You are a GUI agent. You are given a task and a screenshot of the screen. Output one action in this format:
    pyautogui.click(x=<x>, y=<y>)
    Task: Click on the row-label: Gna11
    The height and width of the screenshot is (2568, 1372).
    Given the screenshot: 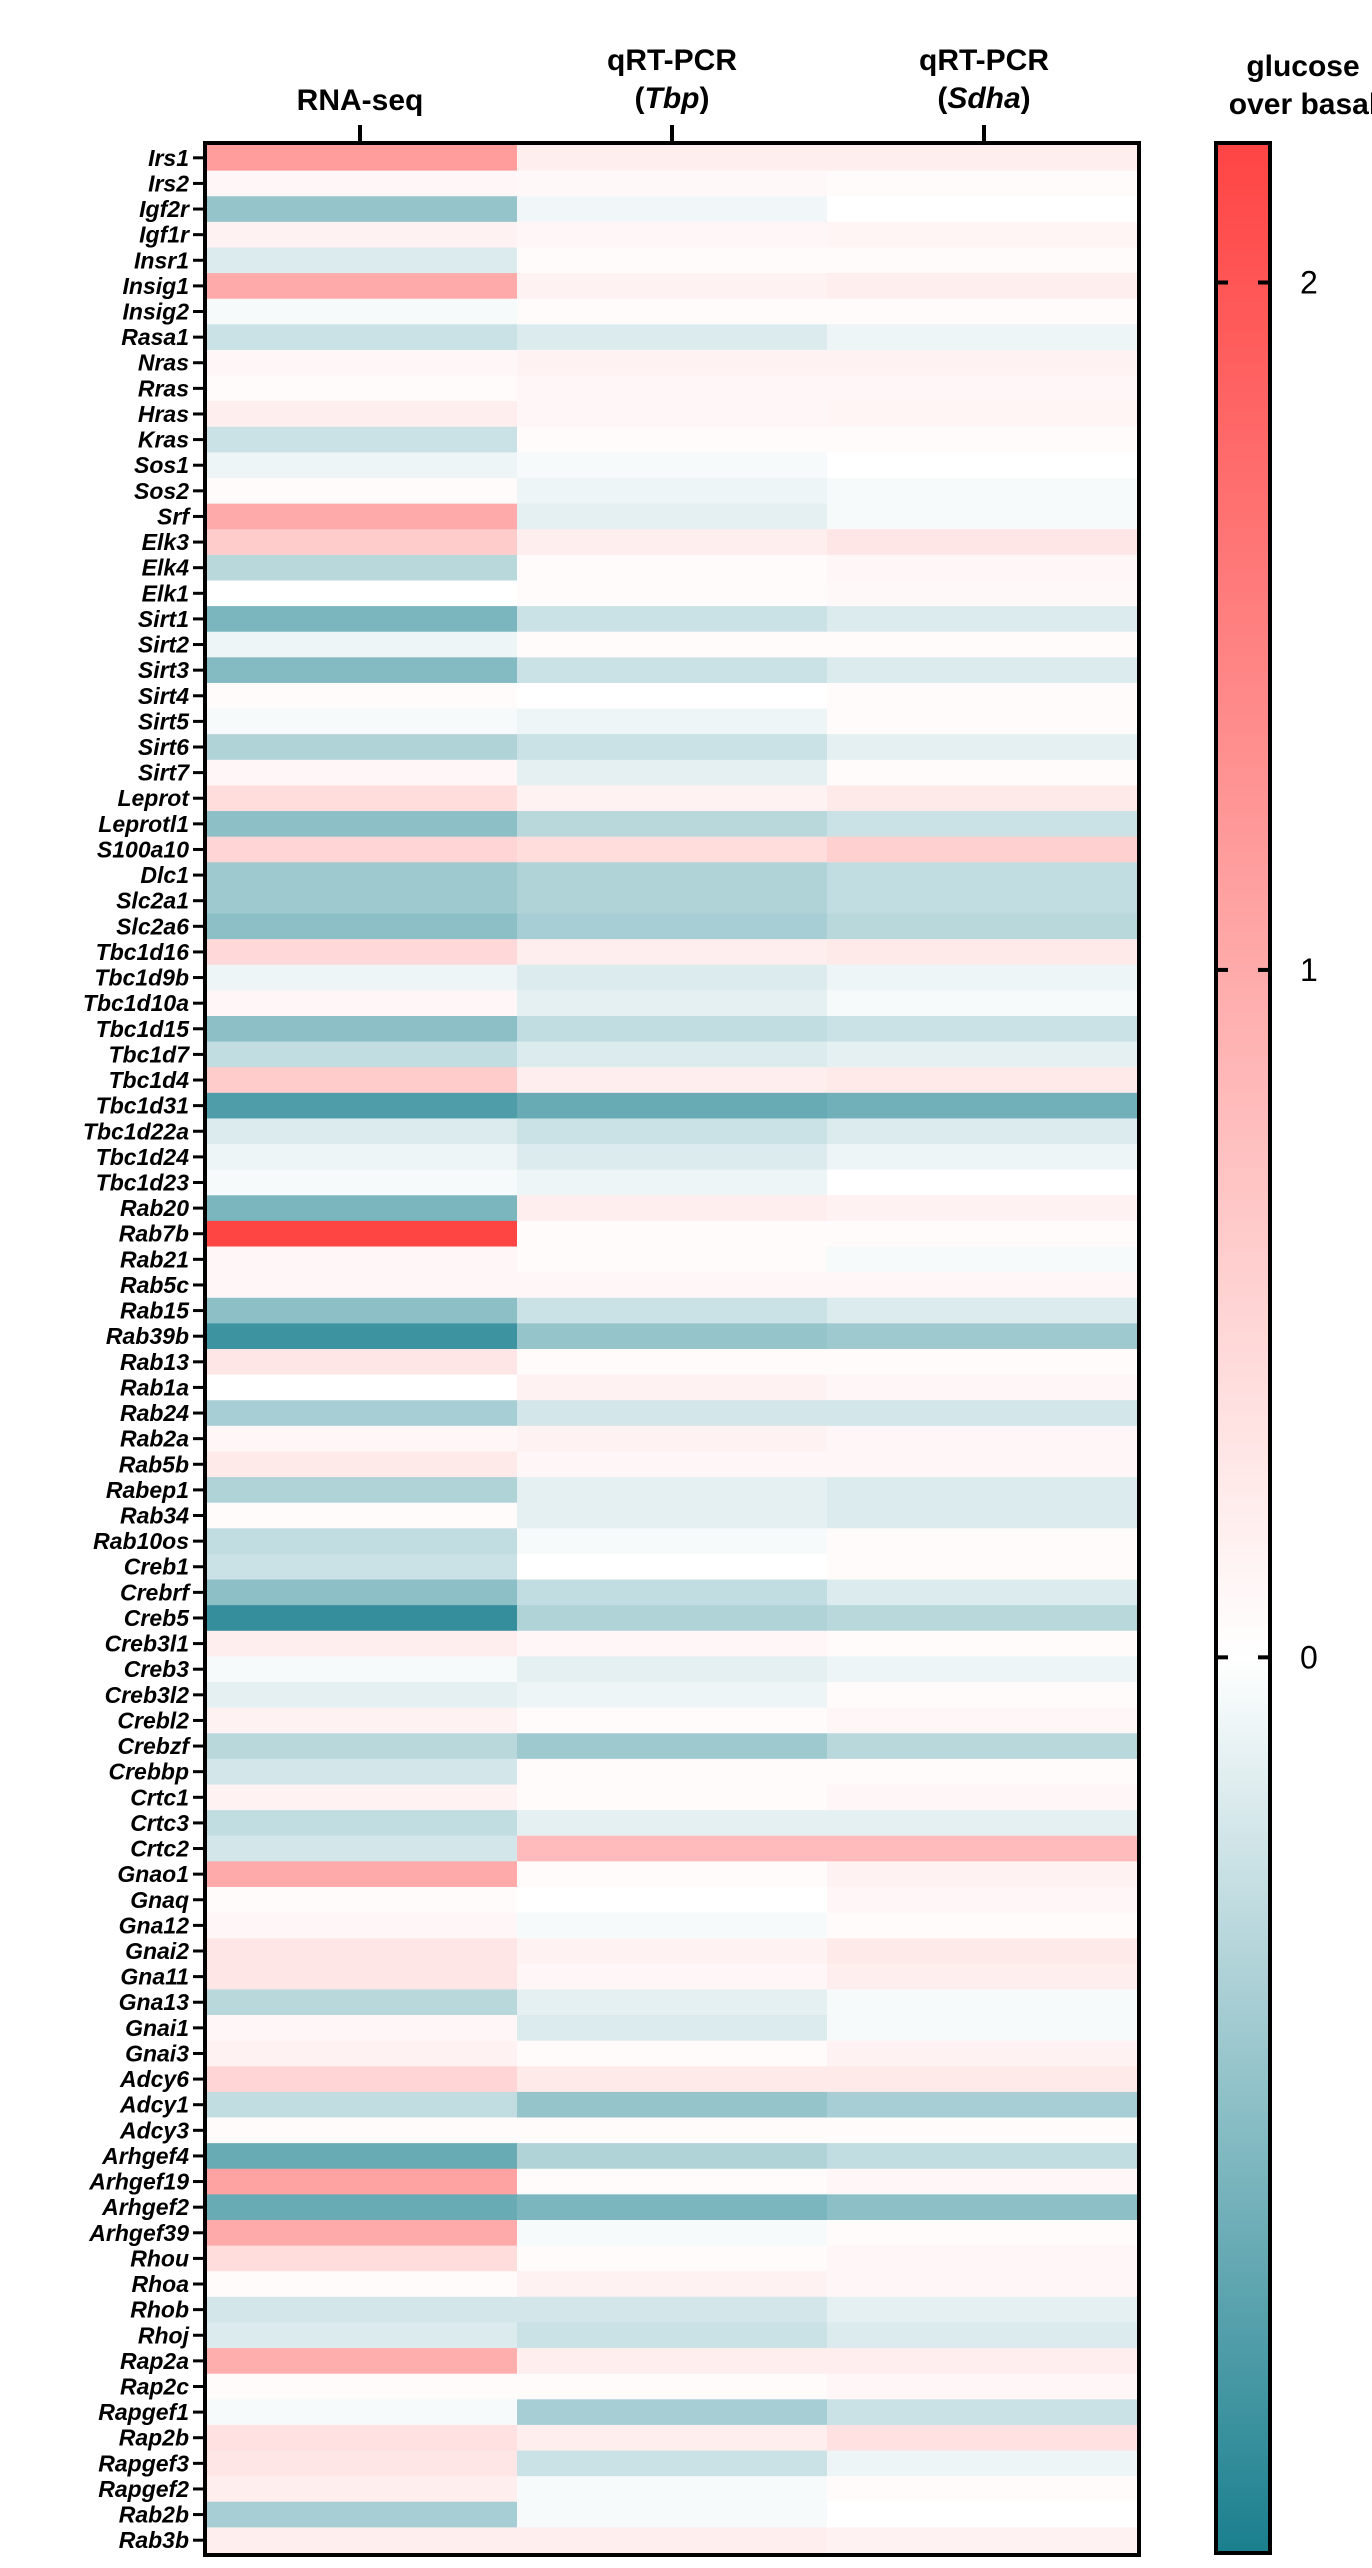 What is the action you would take?
    pyautogui.click(x=154, y=1977)
    